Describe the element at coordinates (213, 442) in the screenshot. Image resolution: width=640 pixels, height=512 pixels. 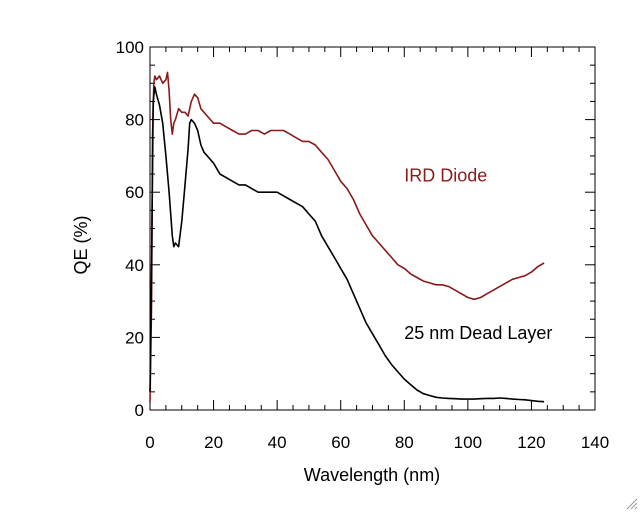
I see `x-tick-label: 20` at that location.